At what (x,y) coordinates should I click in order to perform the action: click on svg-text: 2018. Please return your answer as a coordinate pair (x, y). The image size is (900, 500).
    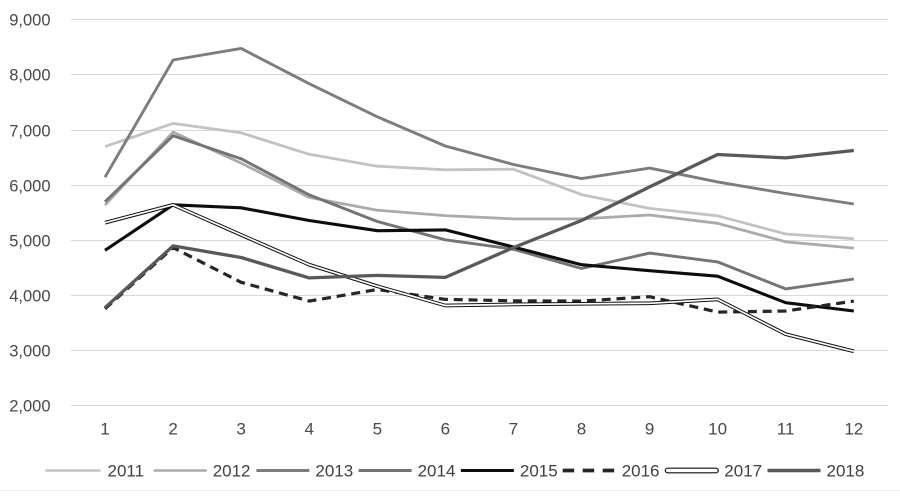
    Looking at the image, I should click on (846, 471).